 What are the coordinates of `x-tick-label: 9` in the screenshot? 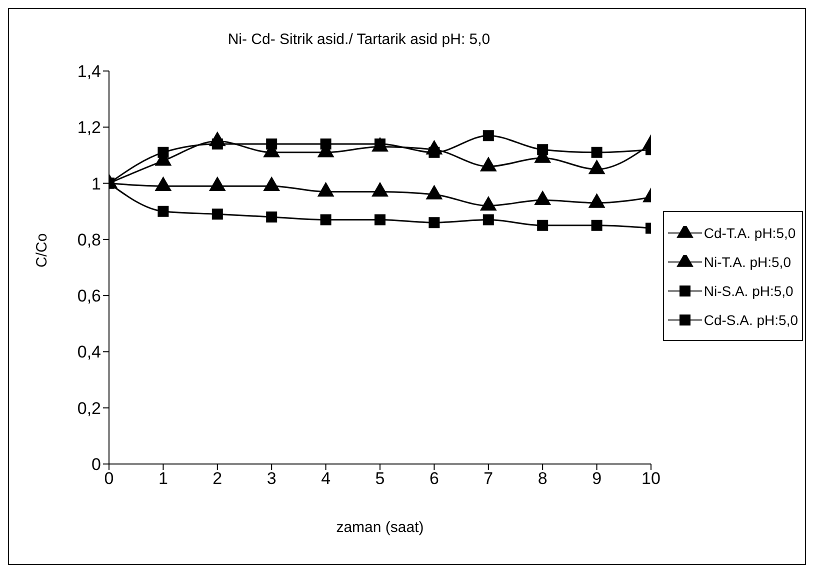 It's located at (597, 478).